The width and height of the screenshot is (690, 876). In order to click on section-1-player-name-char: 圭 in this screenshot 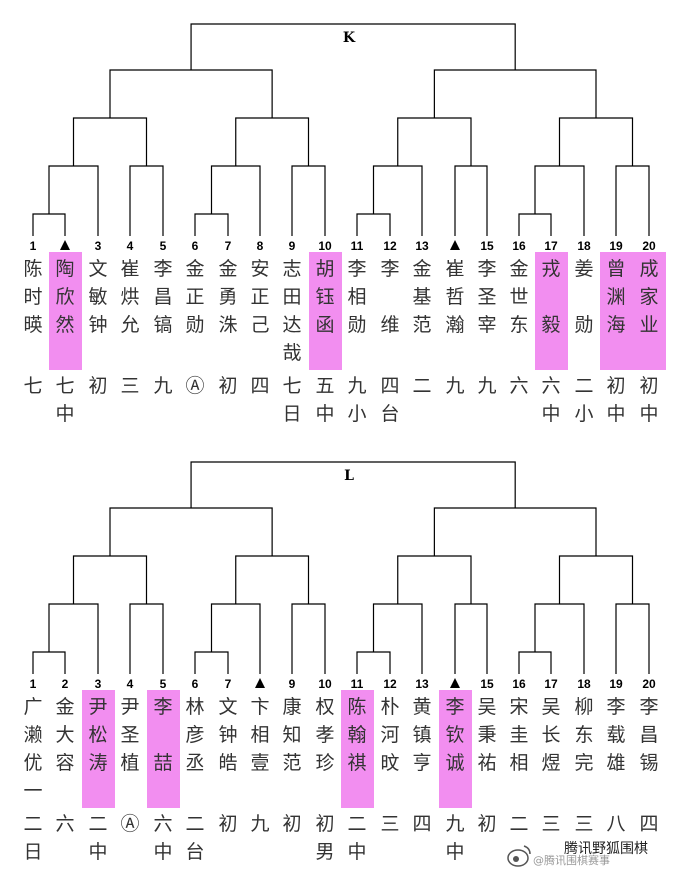, I will do `click(518, 735)`.